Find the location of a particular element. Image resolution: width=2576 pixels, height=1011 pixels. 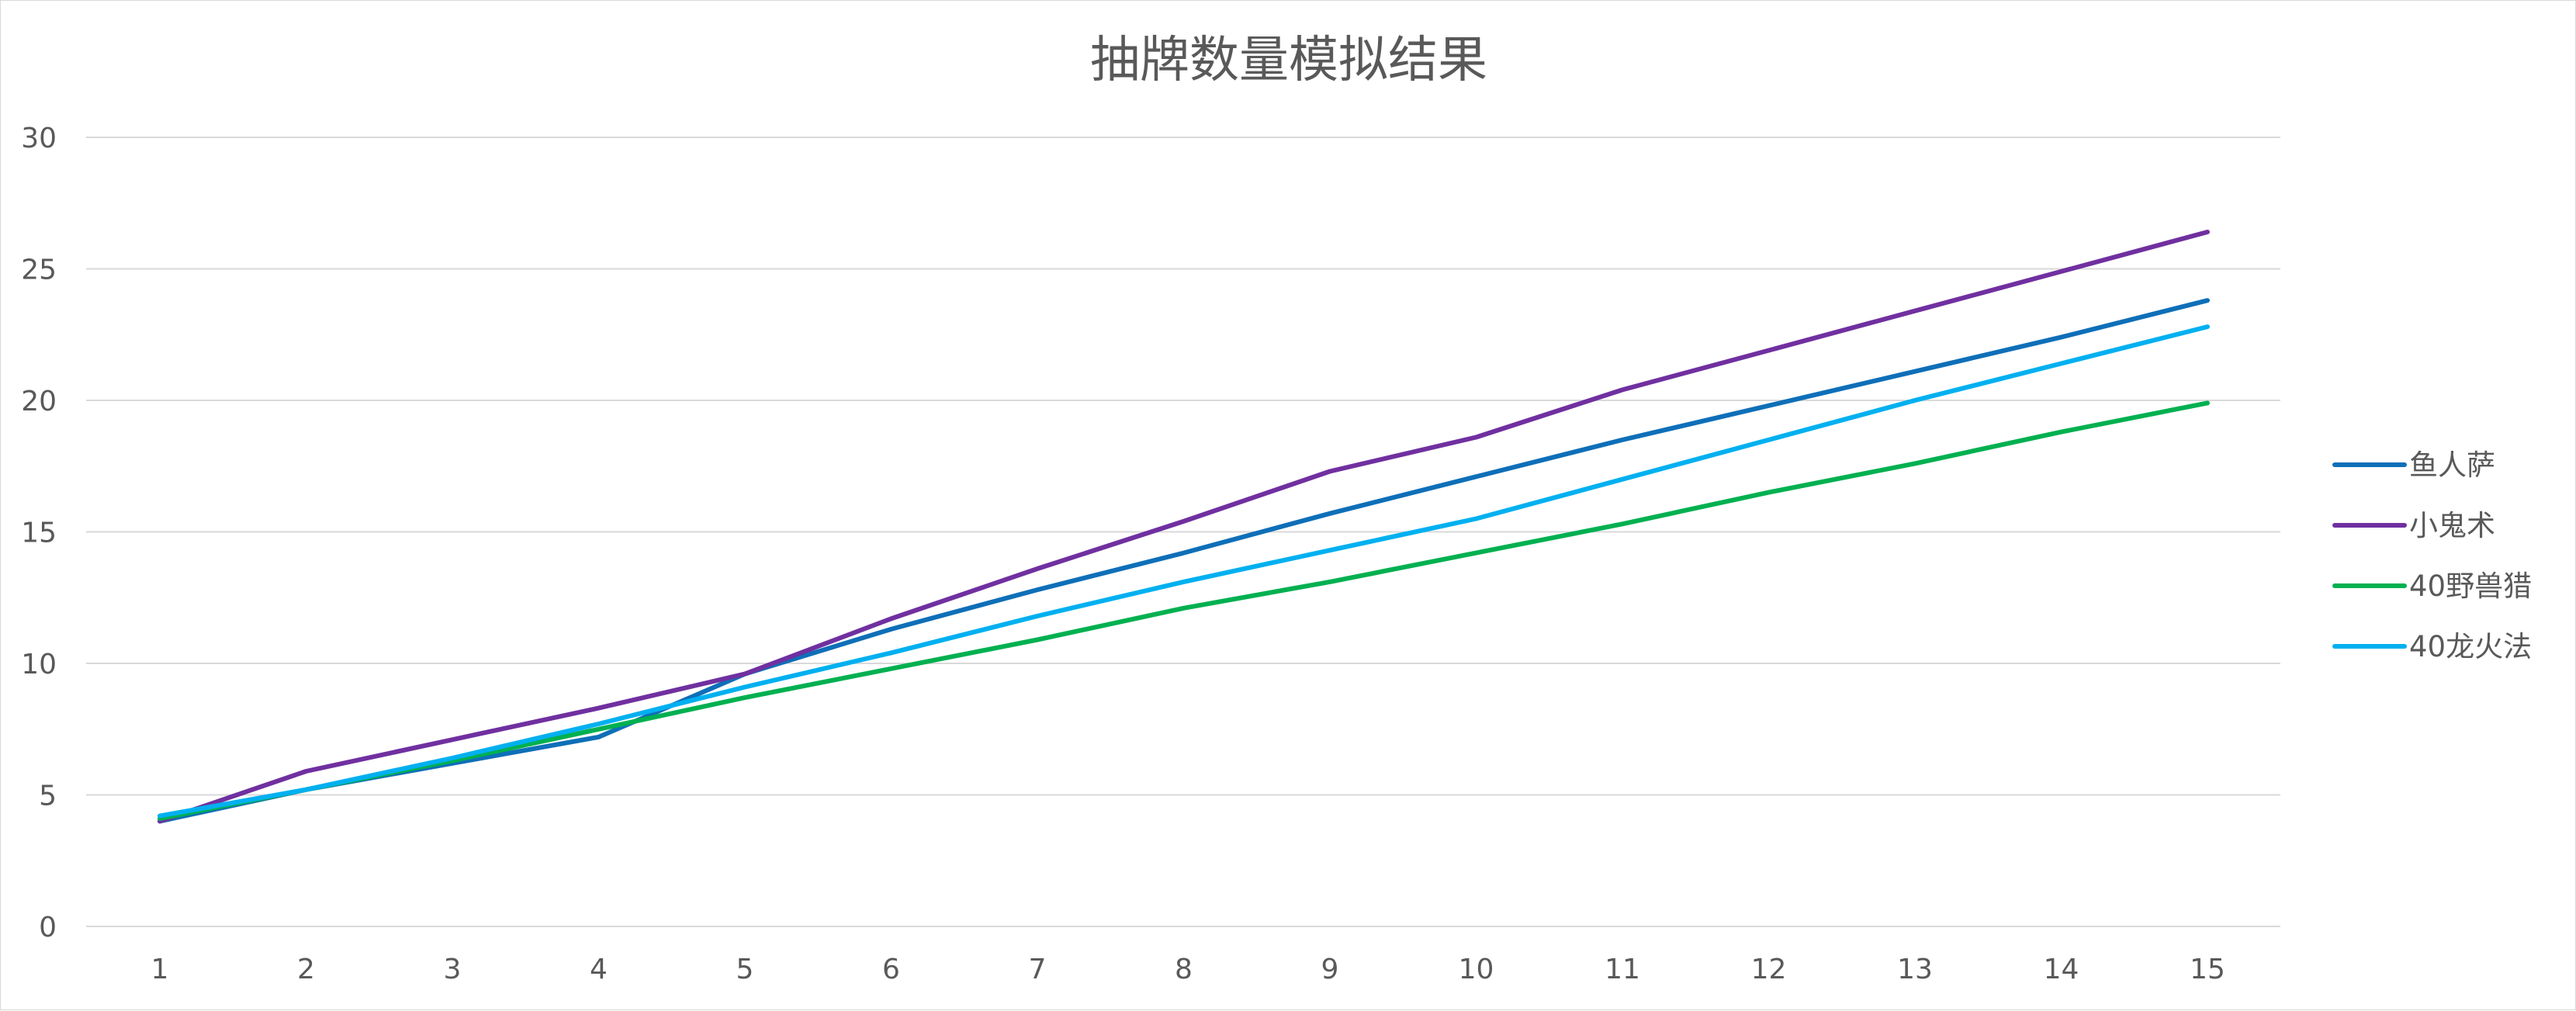

x-tick-label: 9 is located at coordinates (1330, 969).